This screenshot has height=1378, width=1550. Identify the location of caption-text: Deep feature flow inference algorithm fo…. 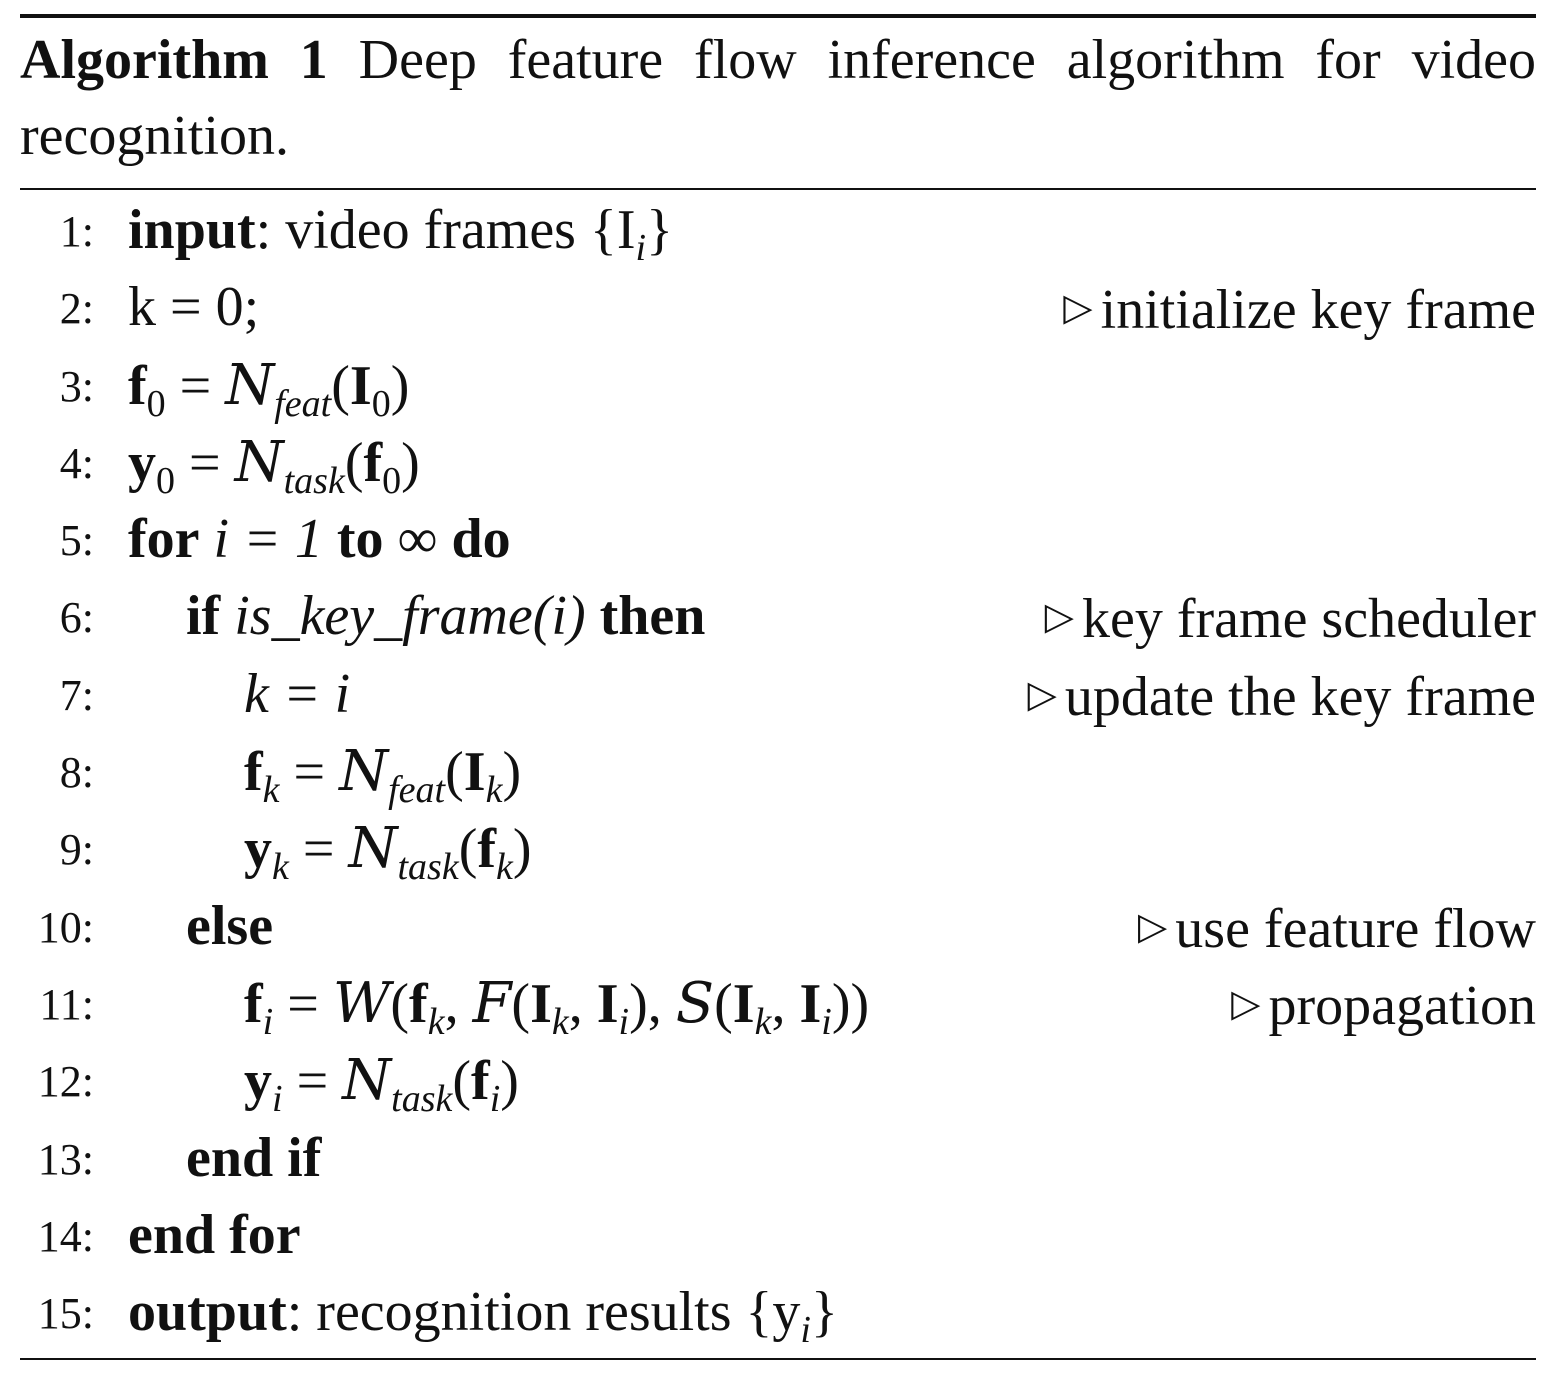
(778, 98).